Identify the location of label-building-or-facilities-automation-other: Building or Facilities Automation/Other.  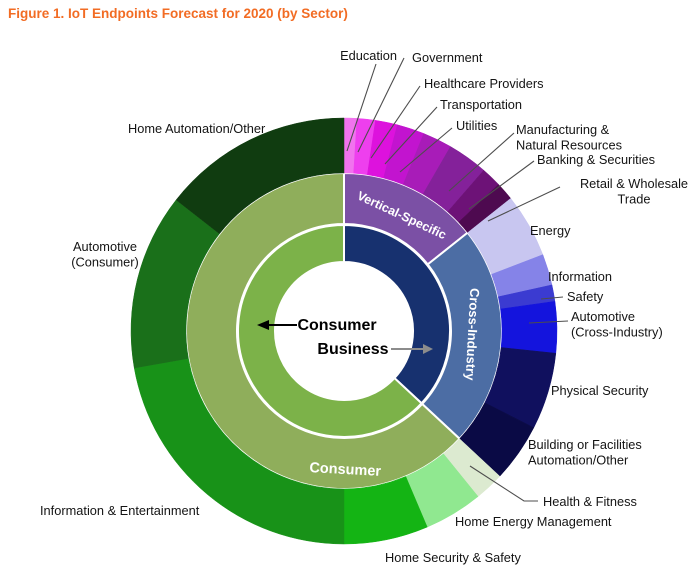
(585, 452).